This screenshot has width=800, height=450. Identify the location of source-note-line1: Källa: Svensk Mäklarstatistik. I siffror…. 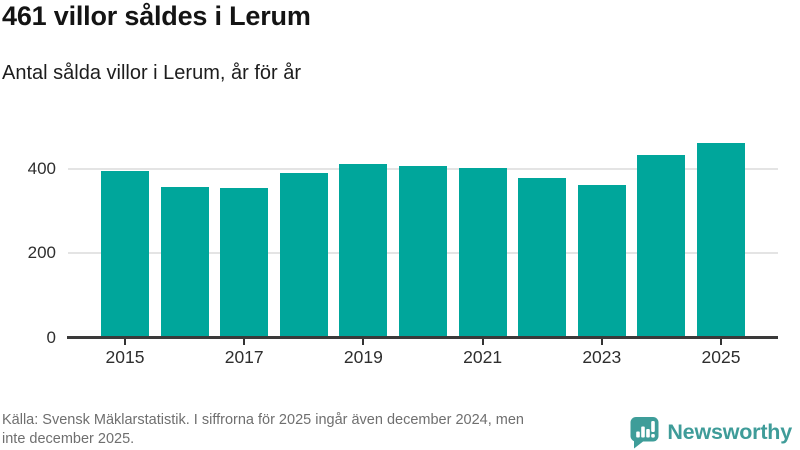
(263, 420).